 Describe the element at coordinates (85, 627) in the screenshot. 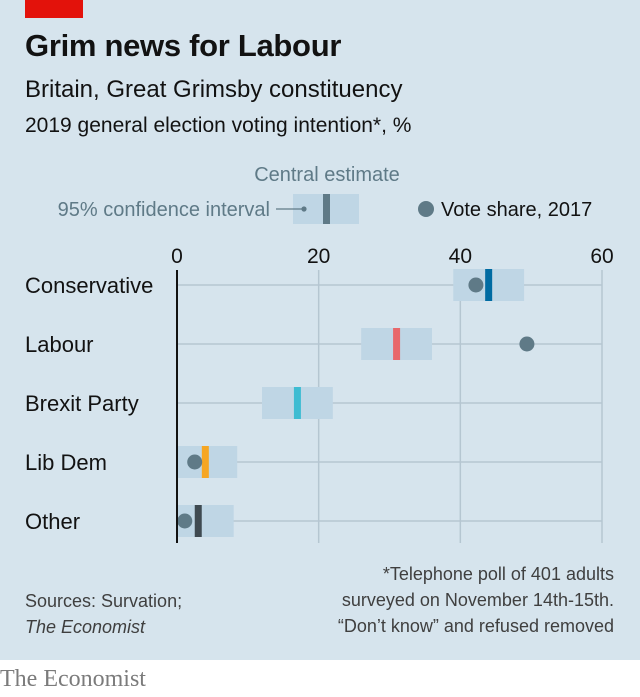

I see `sources-line-2: The Economist` at that location.